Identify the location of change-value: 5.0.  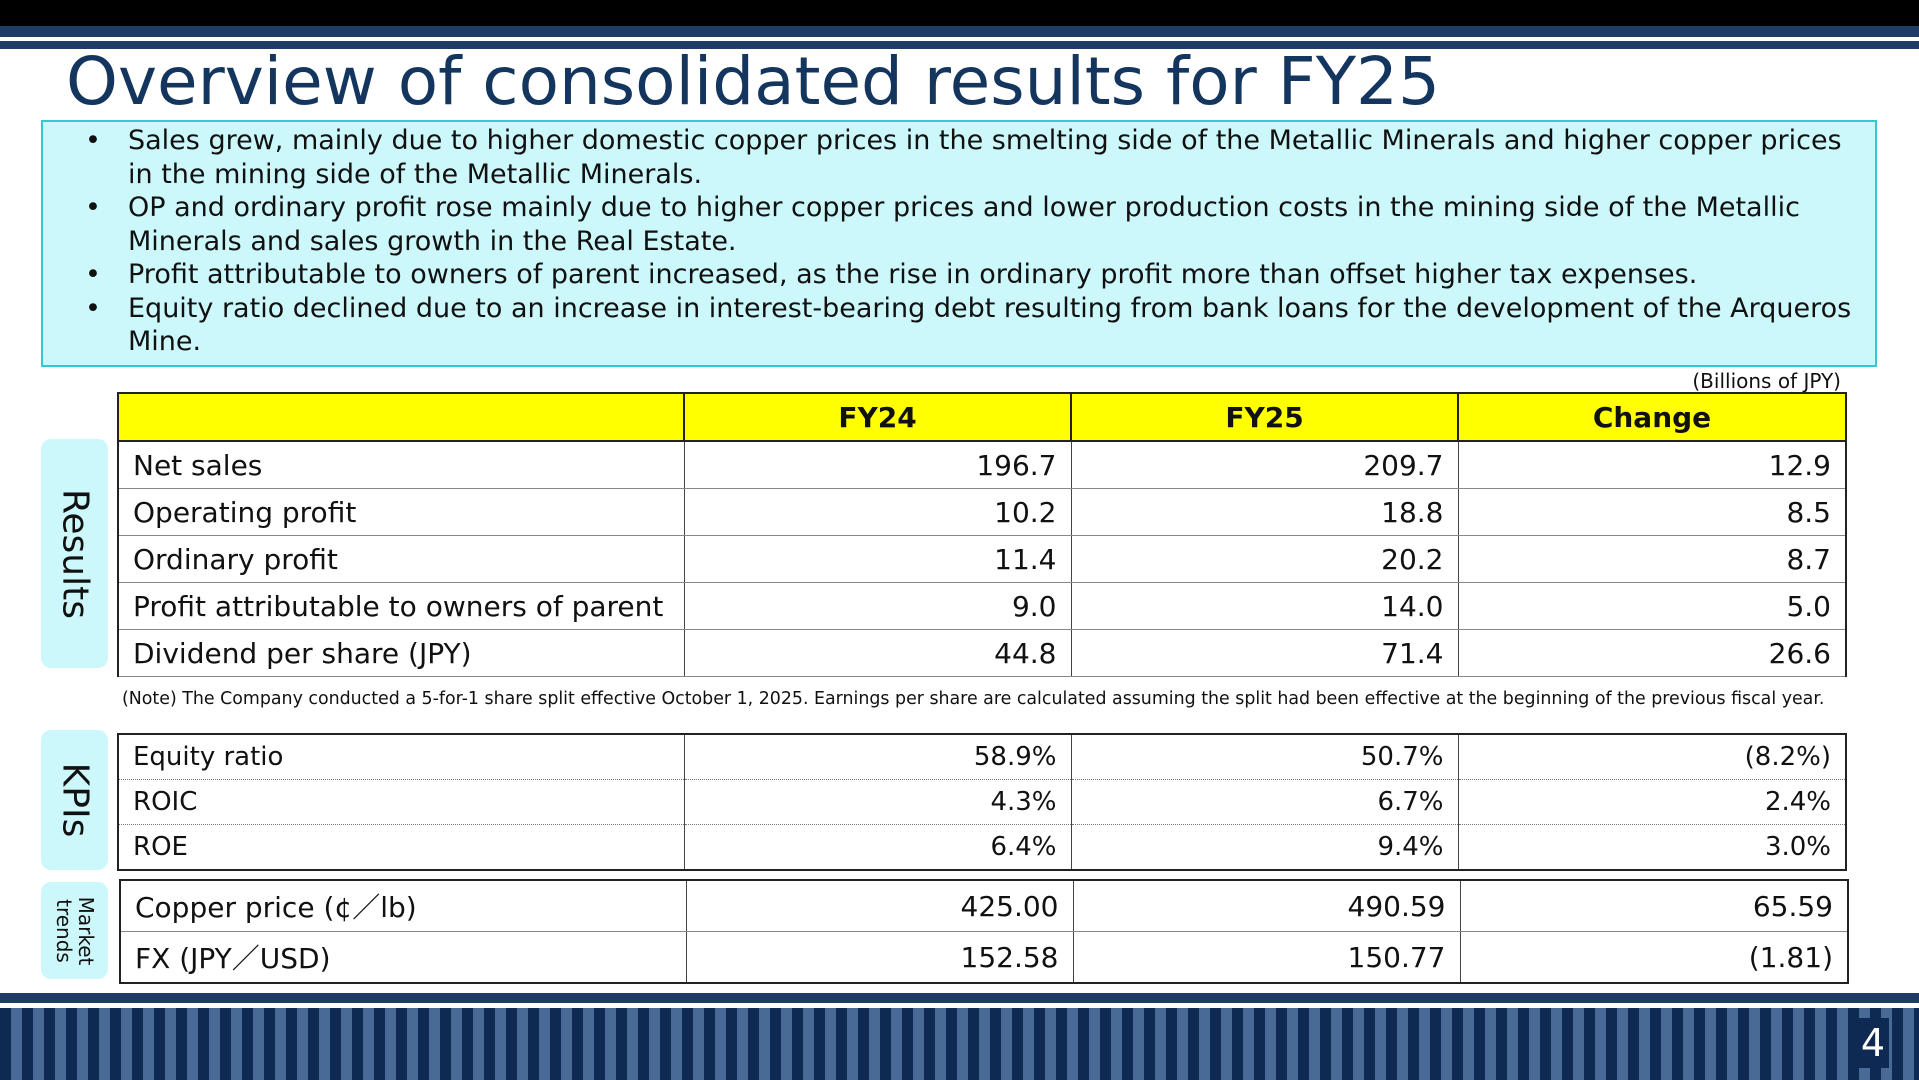
(1652, 606).